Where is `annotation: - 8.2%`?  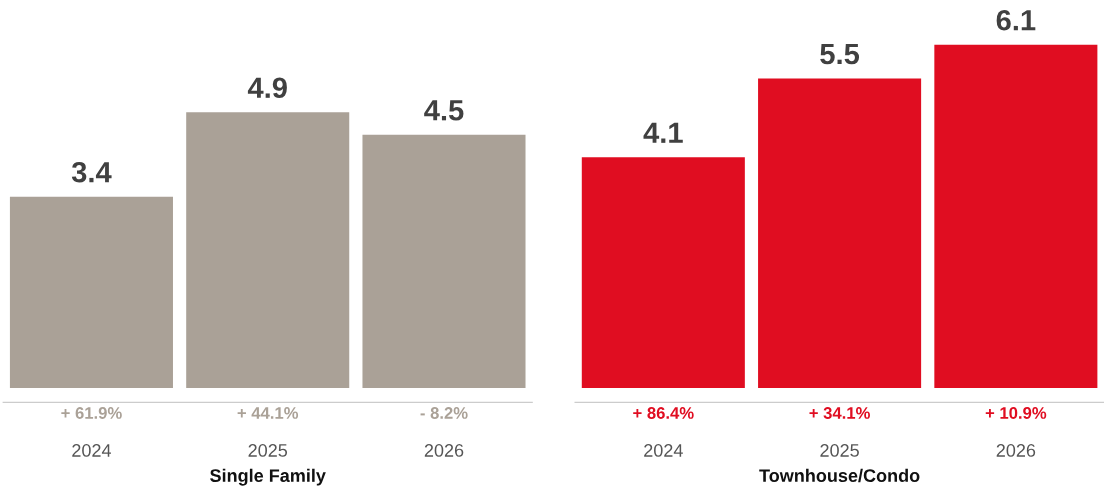 annotation: - 8.2% is located at coordinates (444, 413).